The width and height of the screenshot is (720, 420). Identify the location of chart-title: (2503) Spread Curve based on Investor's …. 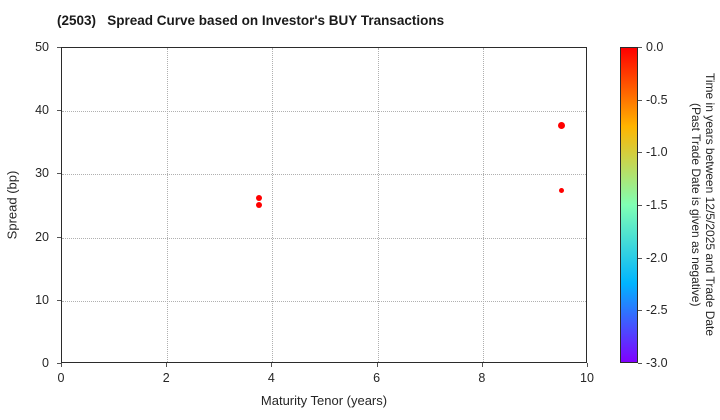
(251, 20).